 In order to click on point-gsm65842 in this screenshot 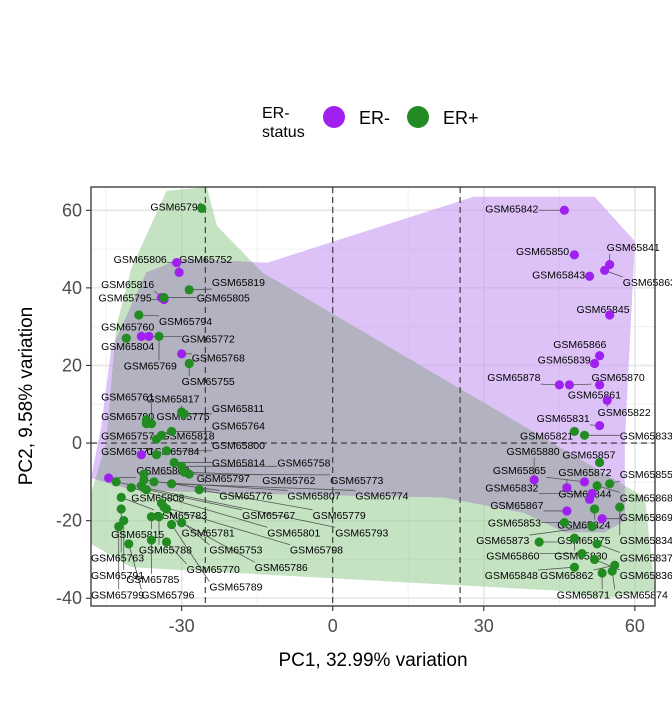, I will do `click(564, 210)`.